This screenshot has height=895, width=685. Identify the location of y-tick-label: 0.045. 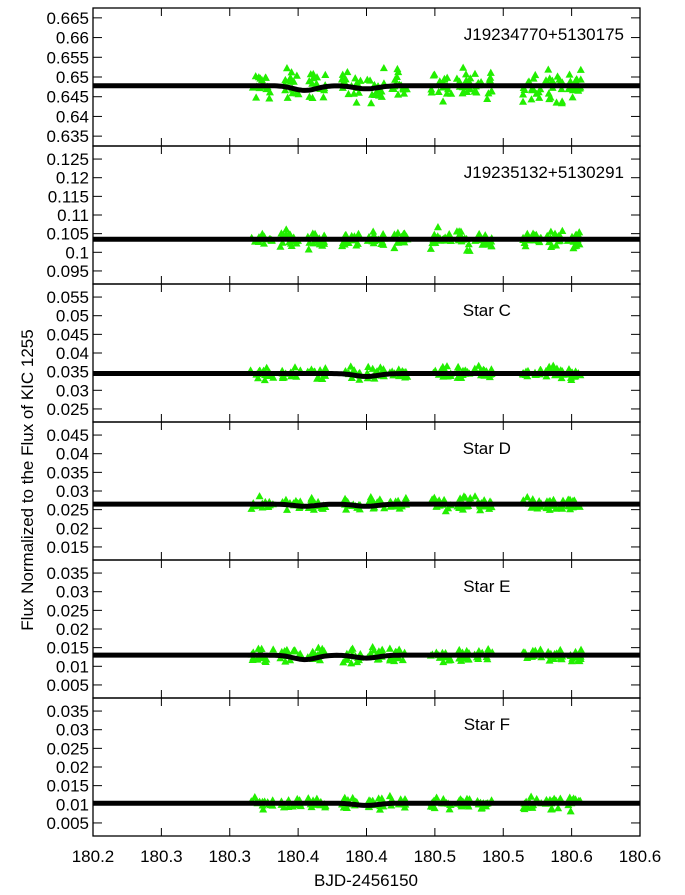
(67, 334).